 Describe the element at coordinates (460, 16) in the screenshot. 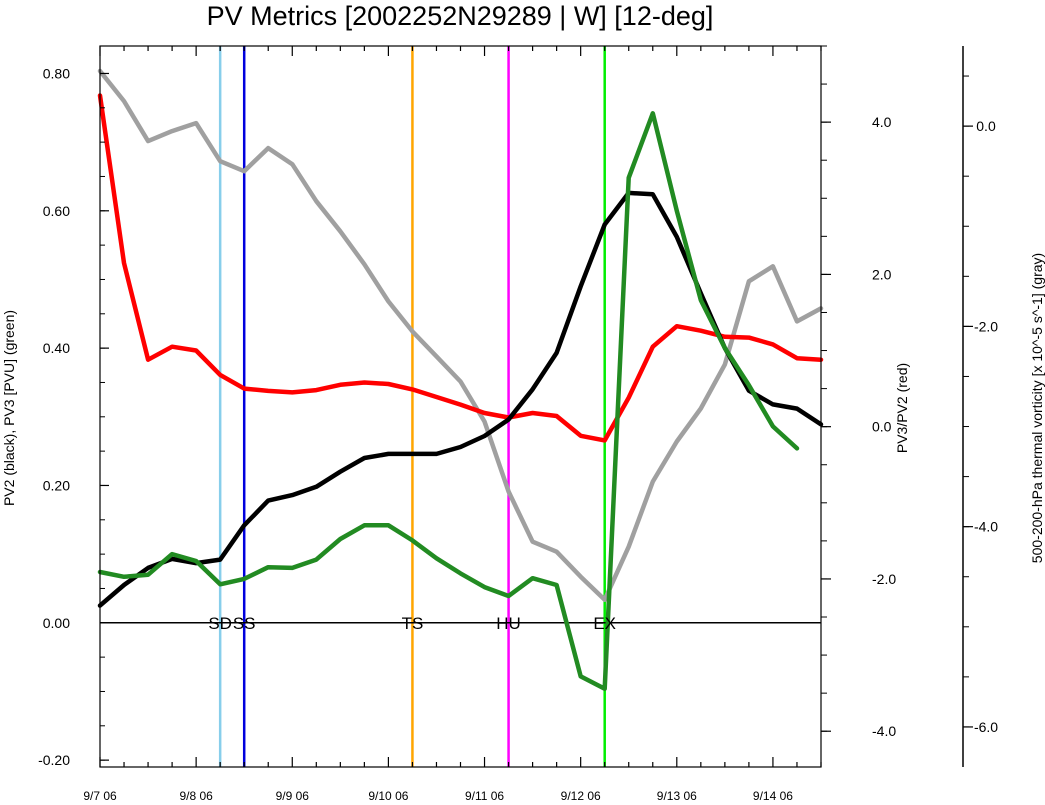

I see `chart-title: PV Metrics [2002252N29289 | W] [12-deg]` at that location.